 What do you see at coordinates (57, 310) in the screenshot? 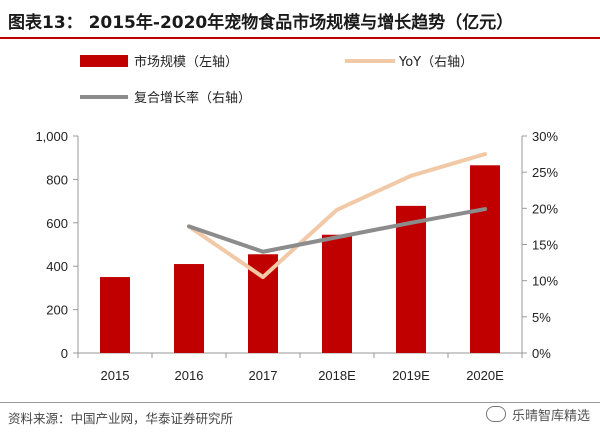
I see `left-tick-label: 200` at bounding box center [57, 310].